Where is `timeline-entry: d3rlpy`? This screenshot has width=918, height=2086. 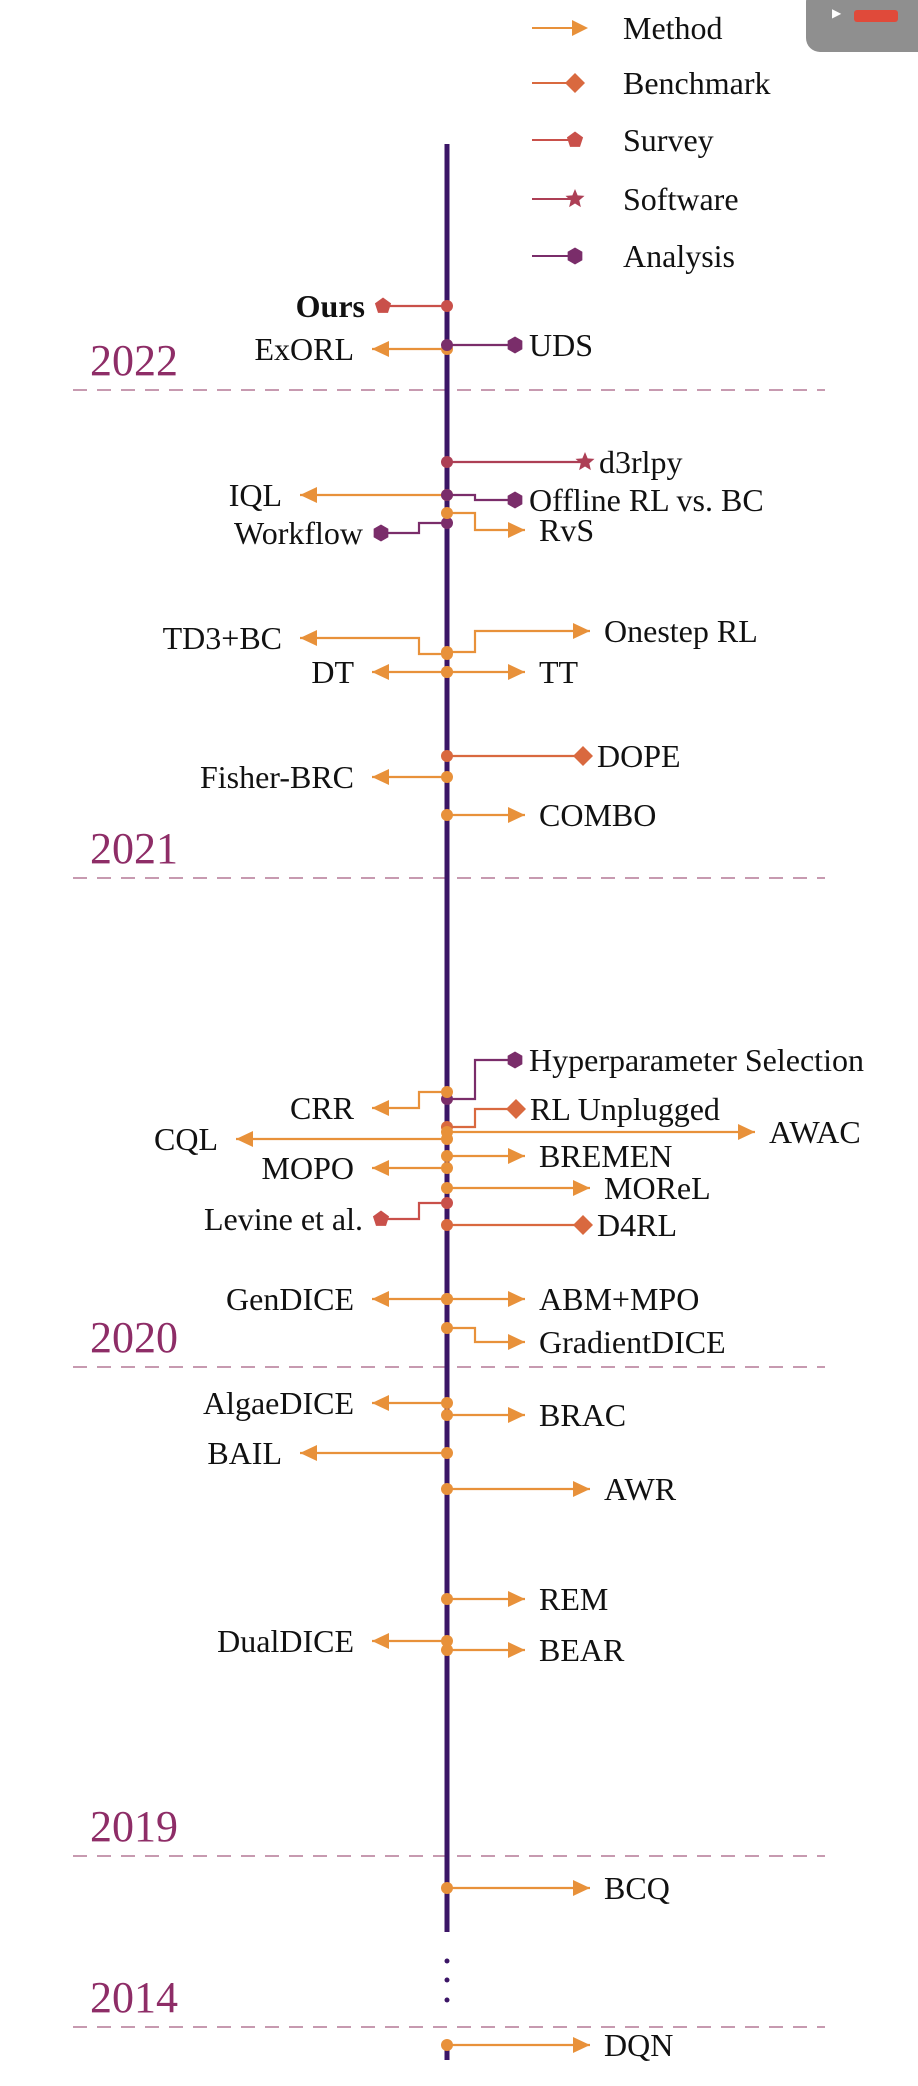 timeline-entry: d3rlpy is located at coordinates (562, 462).